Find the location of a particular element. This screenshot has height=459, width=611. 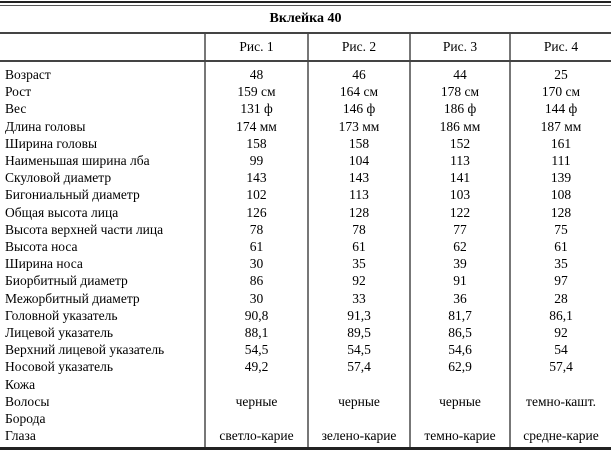

cell-value: 78 is located at coordinates (358, 229).